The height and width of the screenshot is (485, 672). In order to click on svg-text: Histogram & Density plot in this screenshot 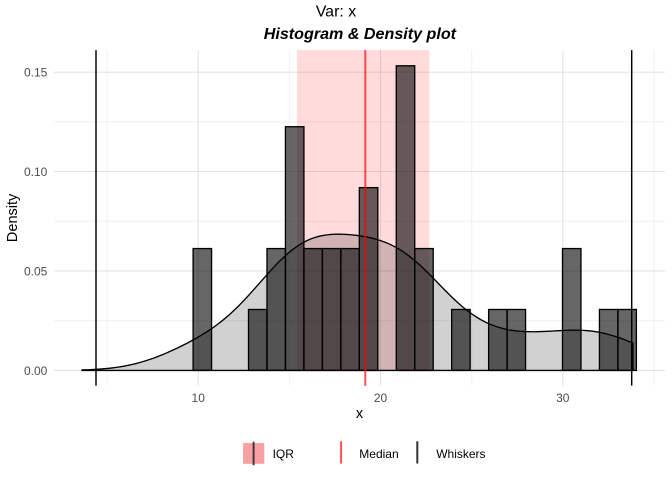, I will do `click(360, 34)`.